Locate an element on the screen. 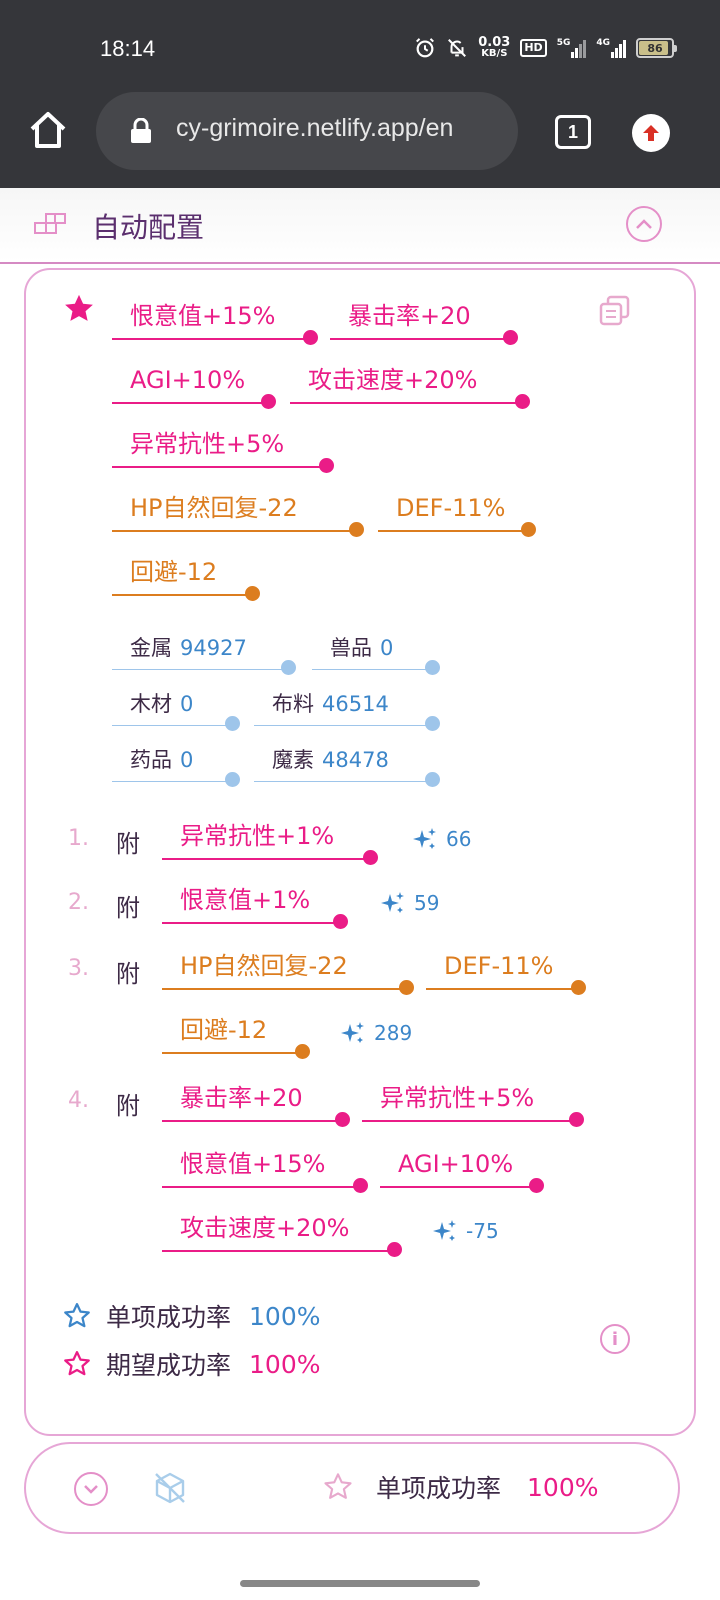 This screenshot has height=1600, width=720. single-success-rate: 单项成功率 100% is located at coordinates (191, 1316).